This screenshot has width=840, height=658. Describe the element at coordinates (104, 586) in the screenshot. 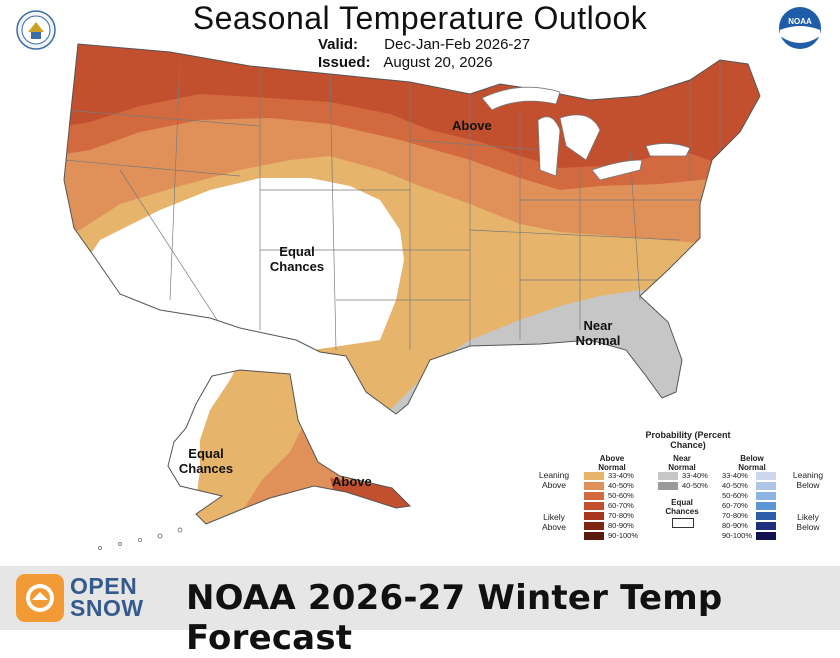

I see `brand-line-1: OPEN` at that location.